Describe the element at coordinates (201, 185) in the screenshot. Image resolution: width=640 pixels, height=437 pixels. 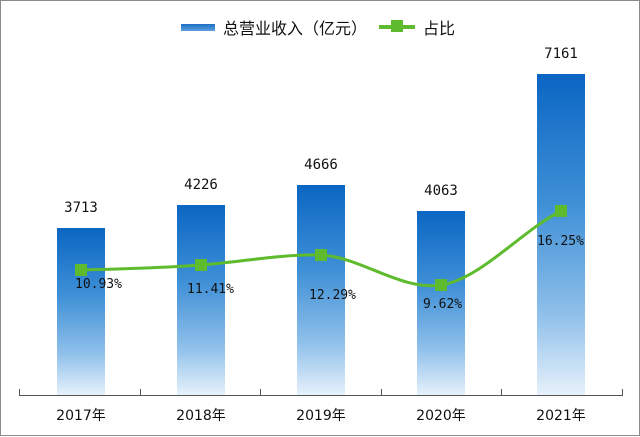
I see `value-label: 4226` at that location.